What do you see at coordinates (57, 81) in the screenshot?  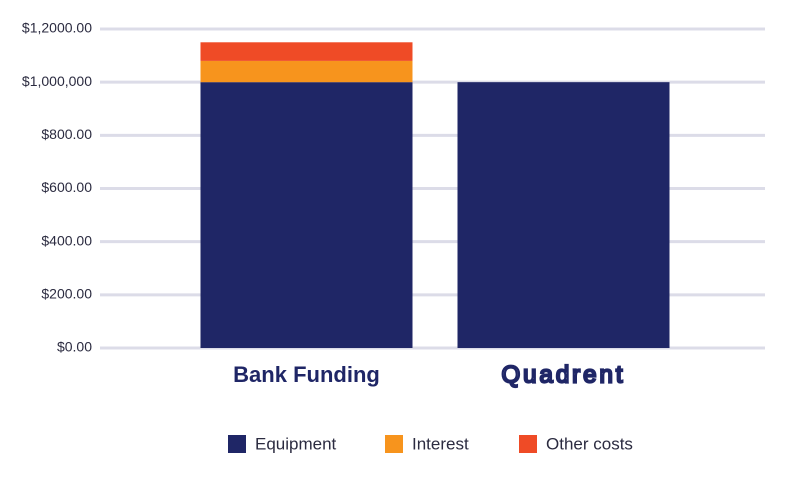 I see `y-tick-label: $1,000,000` at bounding box center [57, 81].